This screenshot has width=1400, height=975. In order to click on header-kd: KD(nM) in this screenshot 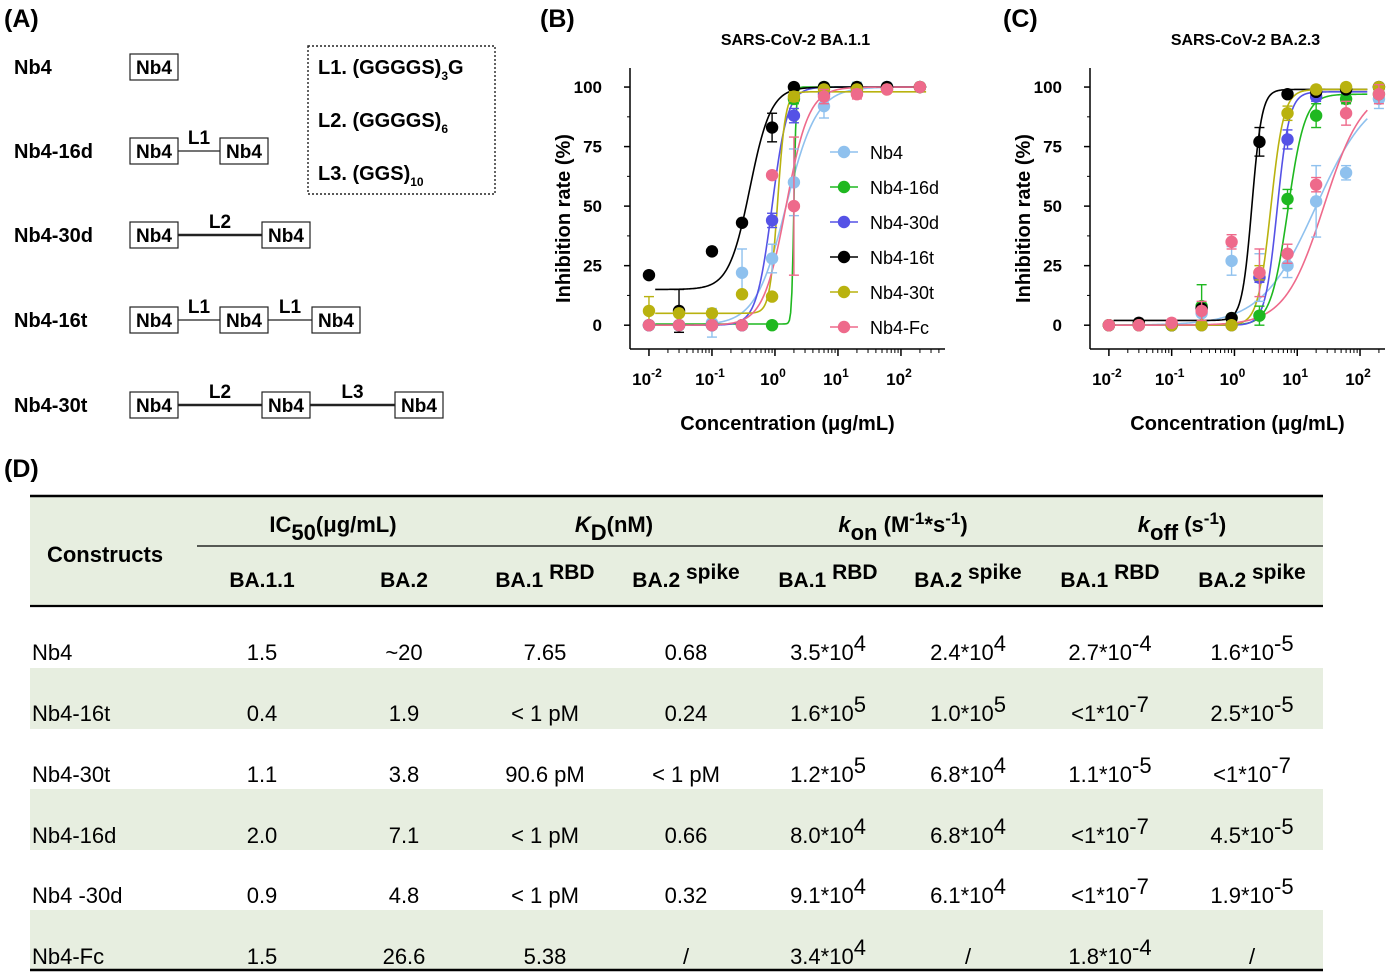, I will do `click(614, 528)`.